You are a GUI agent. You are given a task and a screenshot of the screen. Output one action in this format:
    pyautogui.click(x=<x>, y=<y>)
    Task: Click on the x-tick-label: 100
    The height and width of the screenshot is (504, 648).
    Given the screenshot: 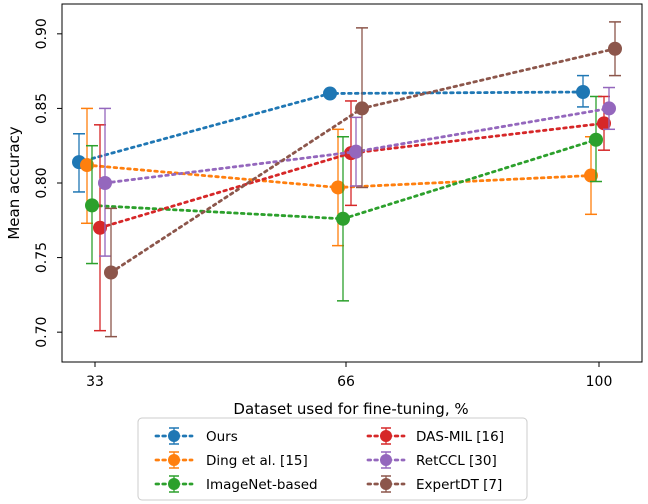 What is the action you would take?
    pyautogui.click(x=599, y=382)
    